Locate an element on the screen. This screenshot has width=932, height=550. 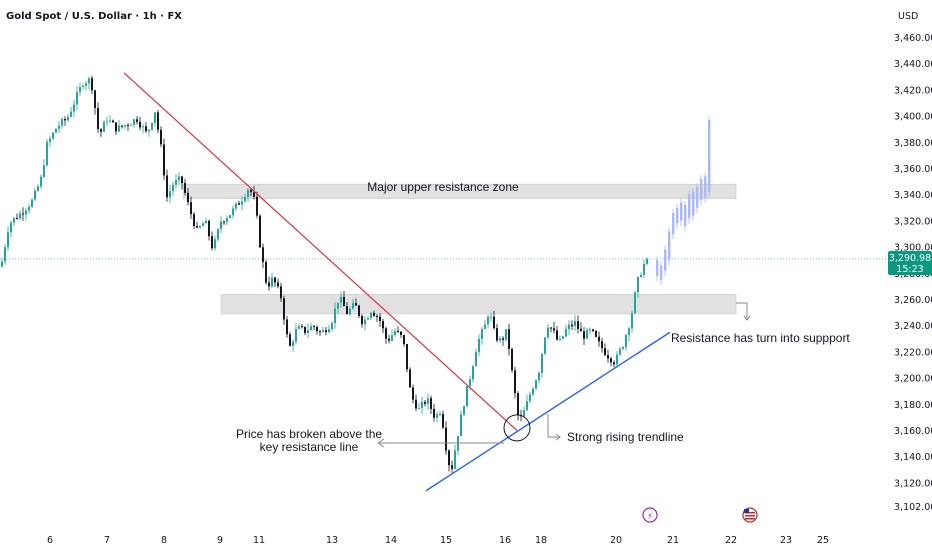
breakout-circle is located at coordinates (517, 428).